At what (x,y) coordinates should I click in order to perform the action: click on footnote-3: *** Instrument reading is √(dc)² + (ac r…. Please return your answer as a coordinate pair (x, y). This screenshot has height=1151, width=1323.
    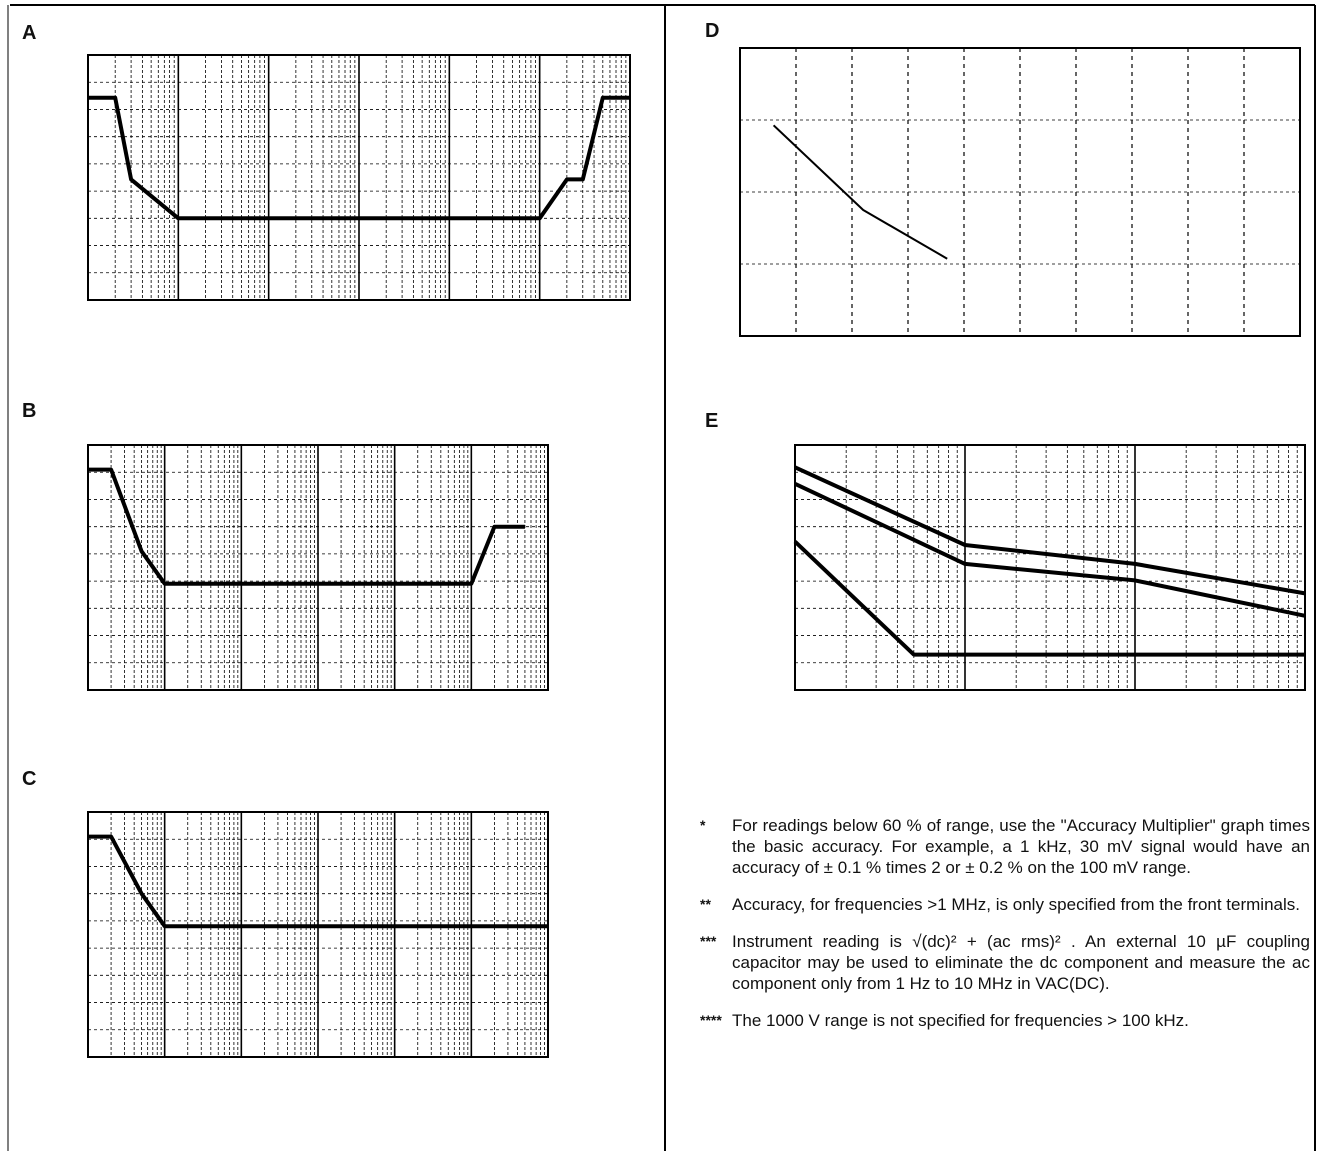
    Looking at the image, I should click on (1005, 962).